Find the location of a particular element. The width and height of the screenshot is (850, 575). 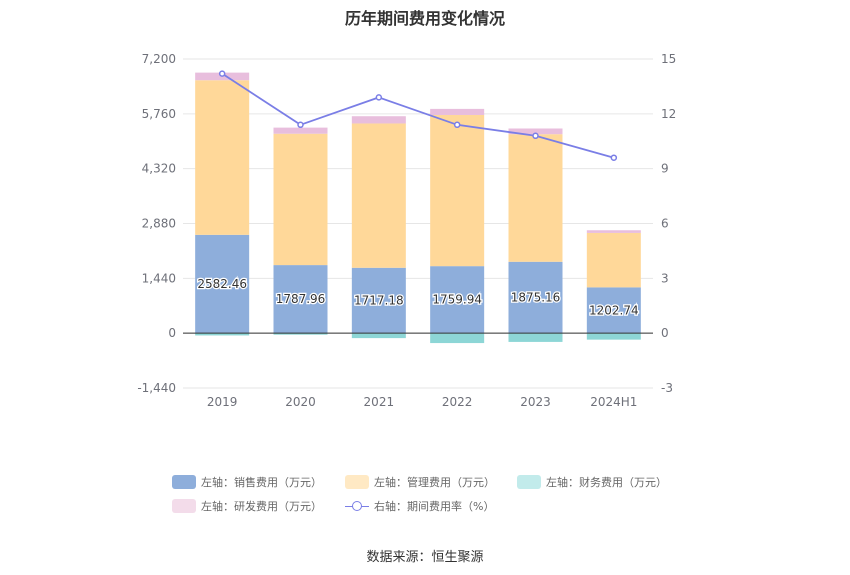

x-tick-label: 2019 is located at coordinates (222, 402).